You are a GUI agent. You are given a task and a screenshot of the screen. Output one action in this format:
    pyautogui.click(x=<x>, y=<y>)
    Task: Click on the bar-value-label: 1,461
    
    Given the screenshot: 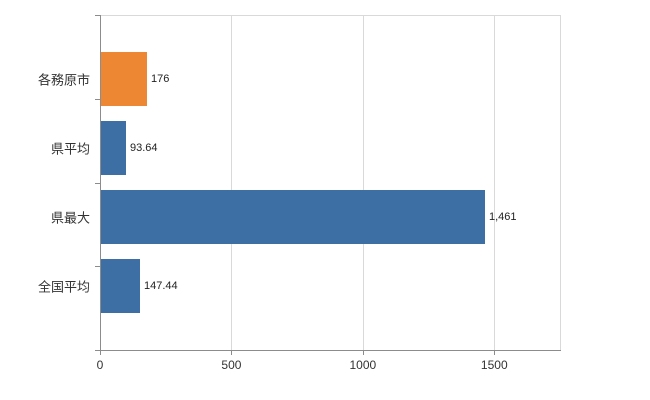 What is the action you would take?
    pyautogui.click(x=503, y=216)
    